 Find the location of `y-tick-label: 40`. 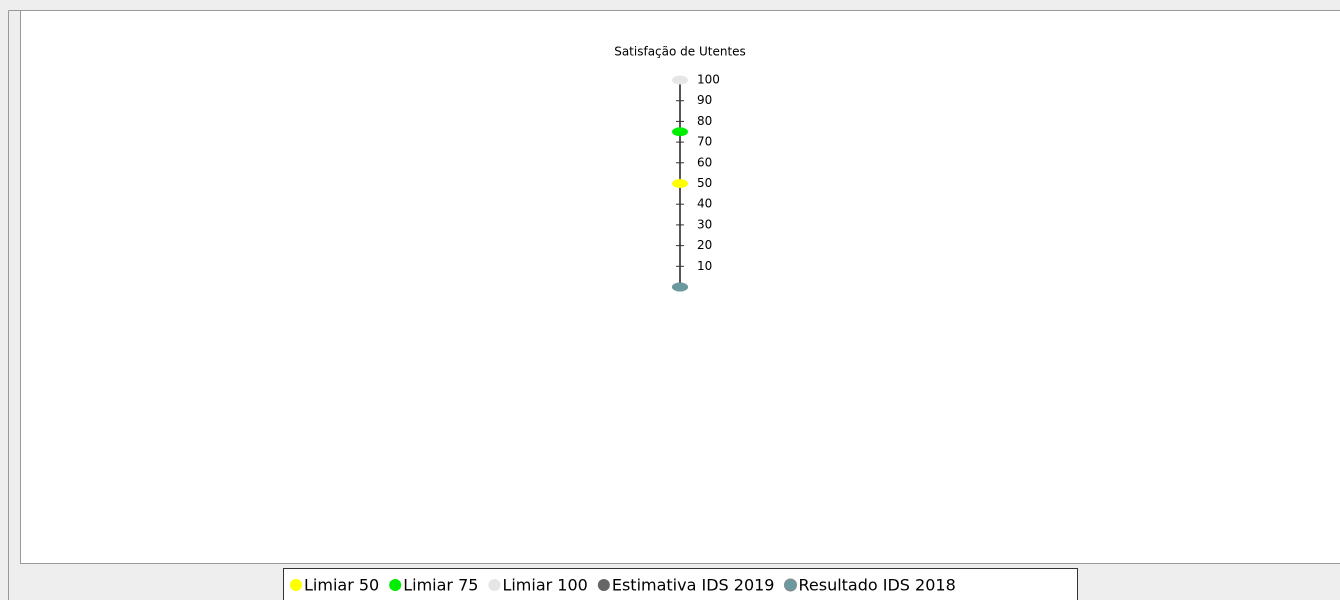

y-tick-label: 40 is located at coordinates (704, 204).